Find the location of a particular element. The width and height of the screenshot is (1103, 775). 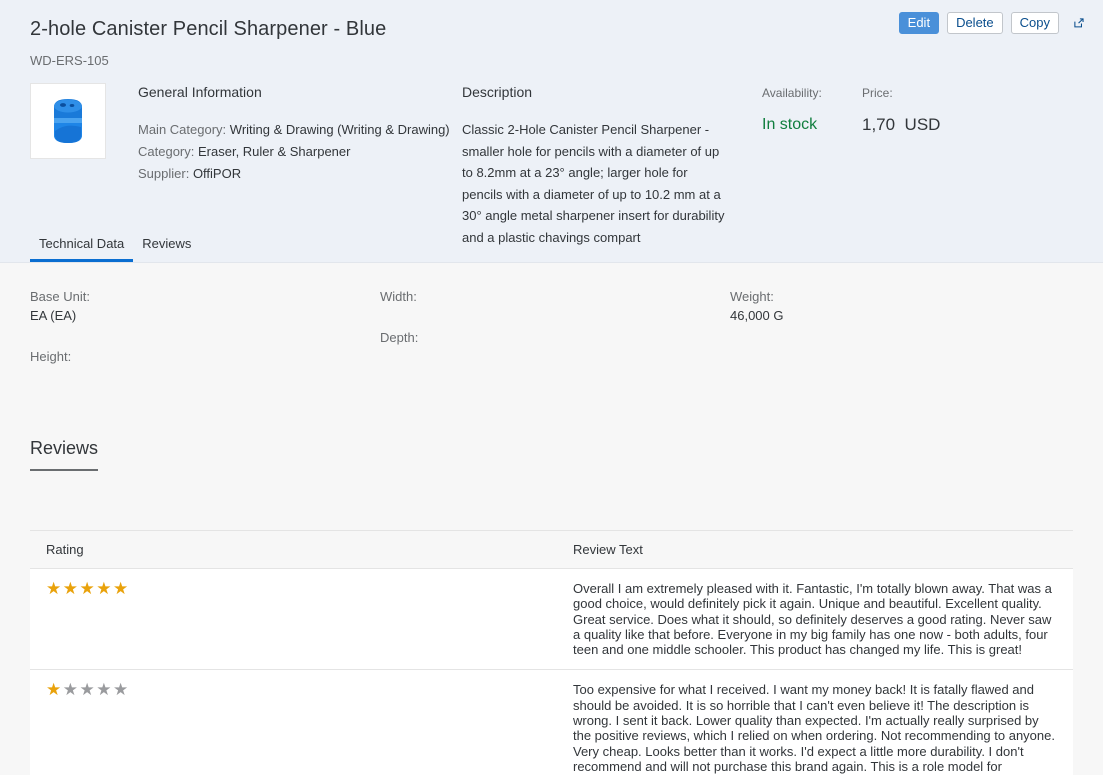

field-label: Supplier: is located at coordinates (164, 173).